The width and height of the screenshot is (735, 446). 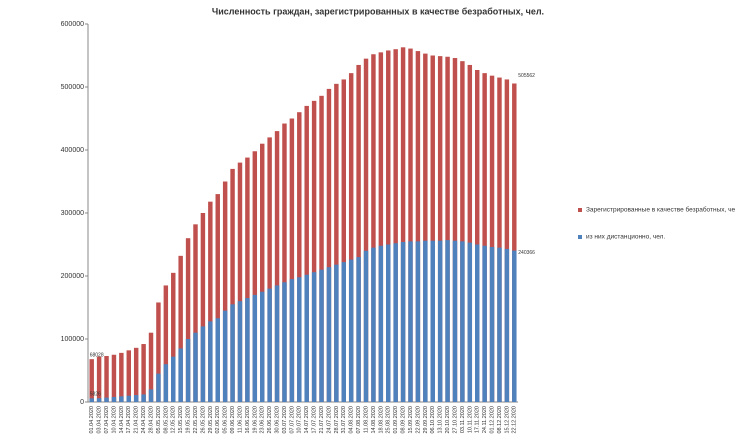 What do you see at coordinates (418, 420) in the screenshot?
I see `x-tick-label: 22.09.2020` at bounding box center [418, 420].